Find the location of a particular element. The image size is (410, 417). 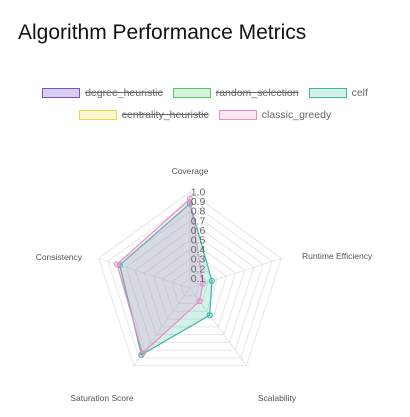

legend-item-random-selection: random_selection is located at coordinates (235, 93).